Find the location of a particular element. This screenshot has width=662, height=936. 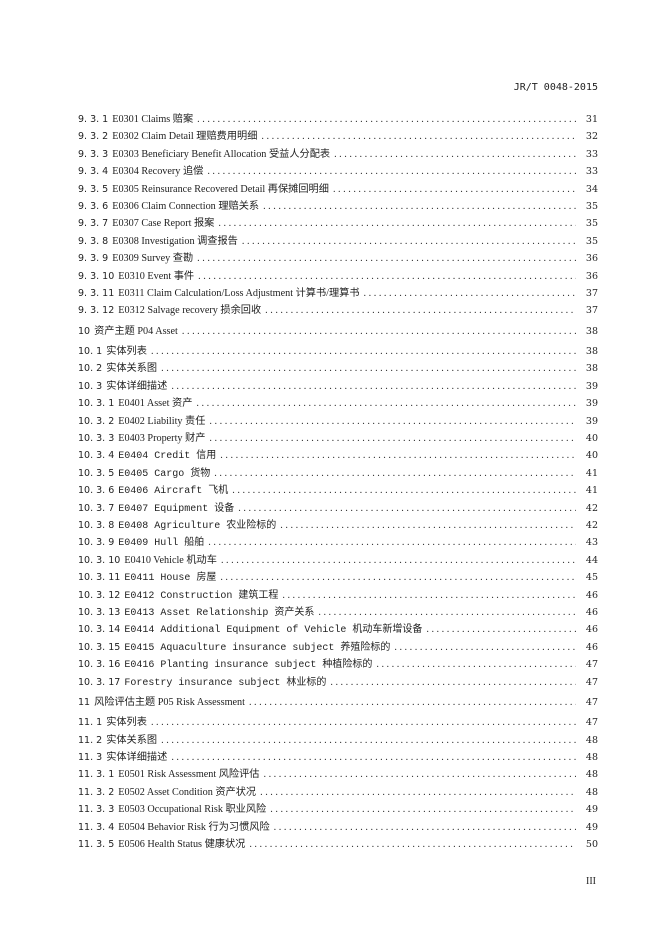

toc-entry-page: 35 is located at coordinates (591, 241).